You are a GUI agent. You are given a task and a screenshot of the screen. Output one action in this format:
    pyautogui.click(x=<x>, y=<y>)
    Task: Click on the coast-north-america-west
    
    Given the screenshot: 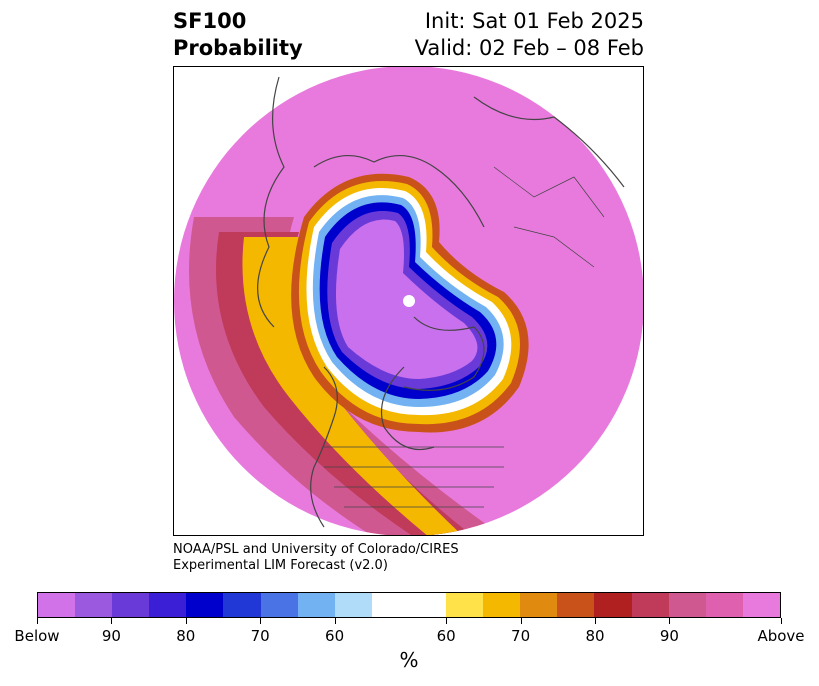 What is the action you would take?
    pyautogui.click(x=324, y=447)
    